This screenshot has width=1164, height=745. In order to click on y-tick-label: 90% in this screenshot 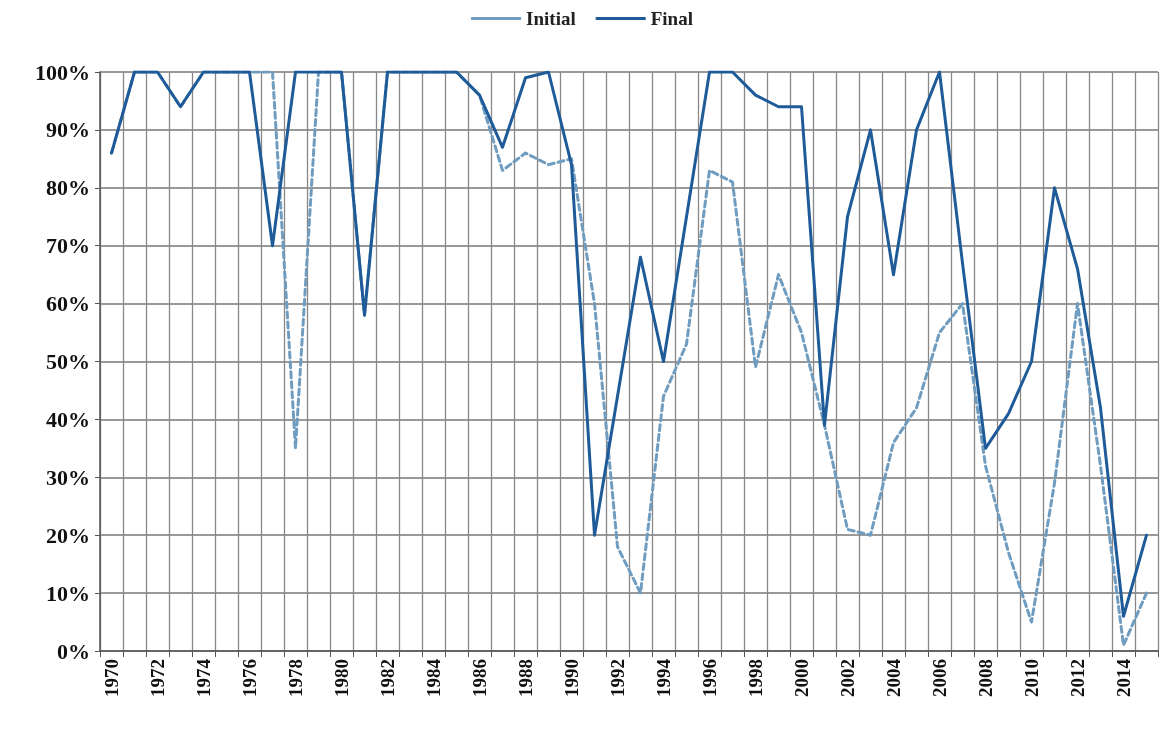, I will do `click(68, 130)`.